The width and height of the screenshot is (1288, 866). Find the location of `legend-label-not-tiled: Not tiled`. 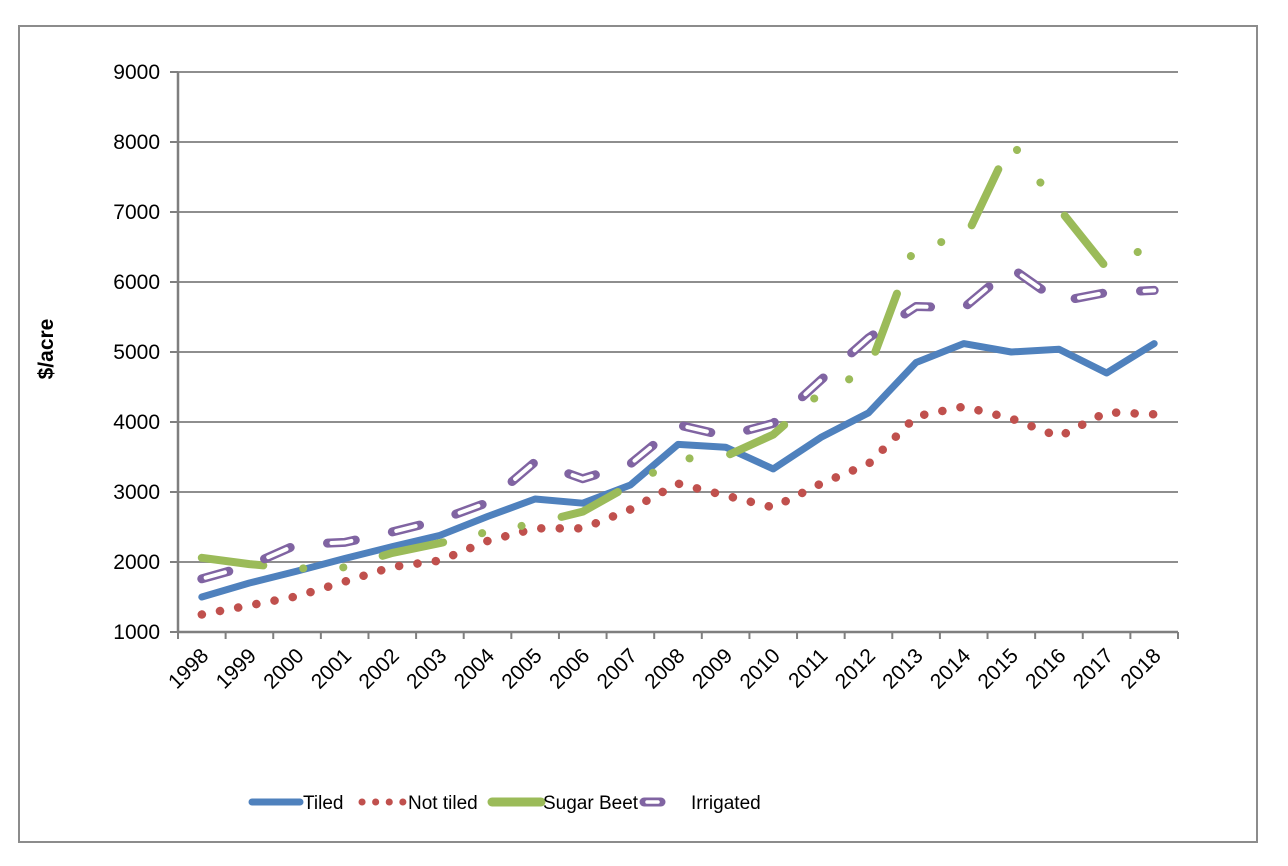

legend-label-not-tiled: Not tiled is located at coordinates (443, 803).